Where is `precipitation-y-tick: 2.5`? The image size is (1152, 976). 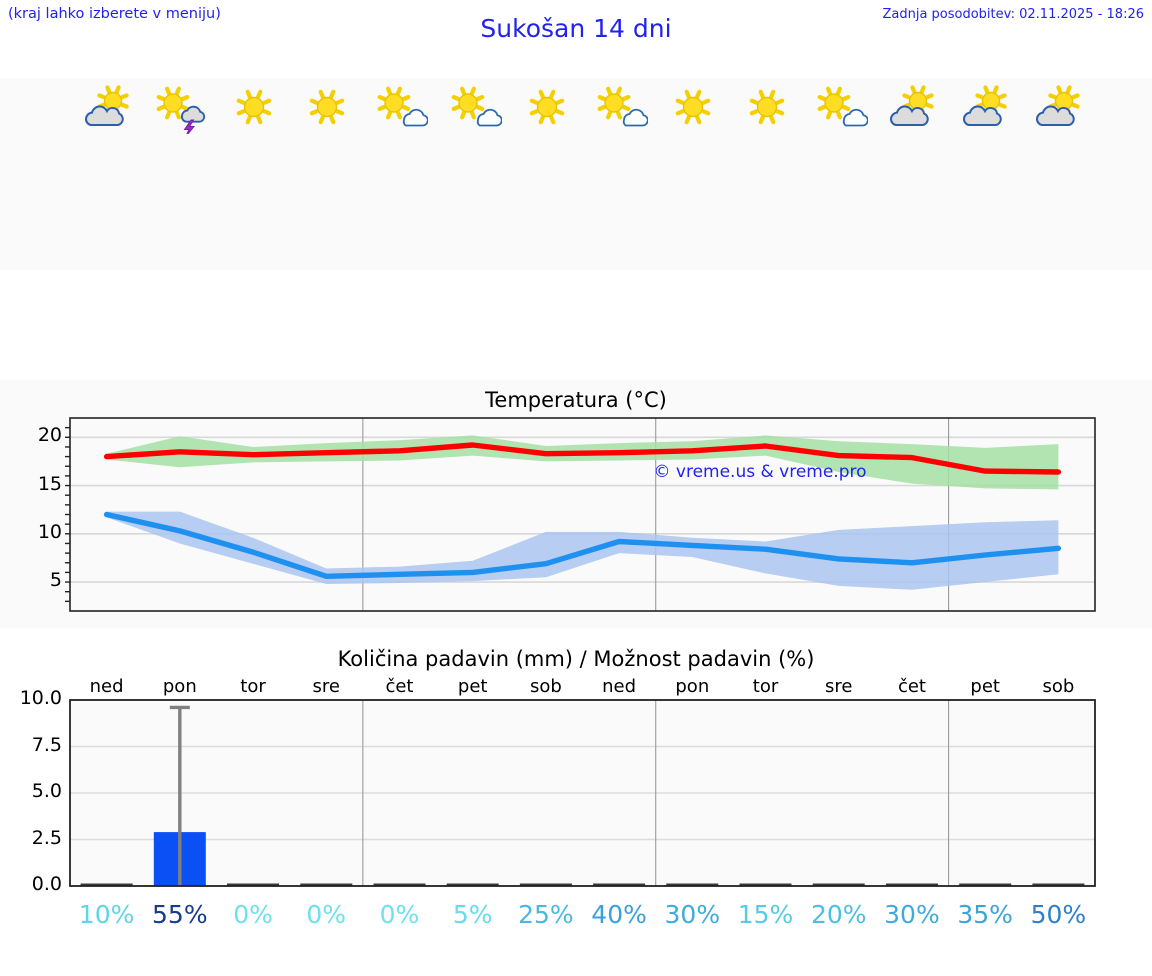 precipitation-y-tick: 2.5 is located at coordinates (46, 837).